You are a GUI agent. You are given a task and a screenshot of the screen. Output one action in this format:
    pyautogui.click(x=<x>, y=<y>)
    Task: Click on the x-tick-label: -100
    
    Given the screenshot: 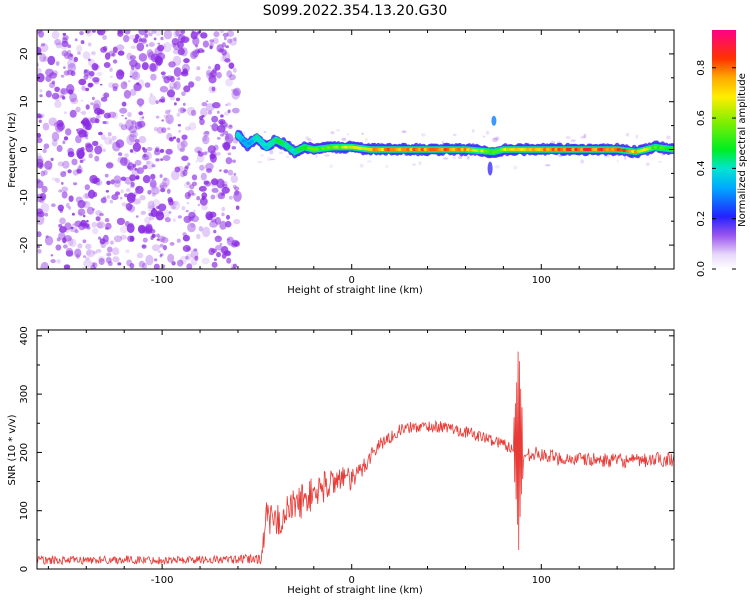 What is the action you would take?
    pyautogui.click(x=162, y=580)
    